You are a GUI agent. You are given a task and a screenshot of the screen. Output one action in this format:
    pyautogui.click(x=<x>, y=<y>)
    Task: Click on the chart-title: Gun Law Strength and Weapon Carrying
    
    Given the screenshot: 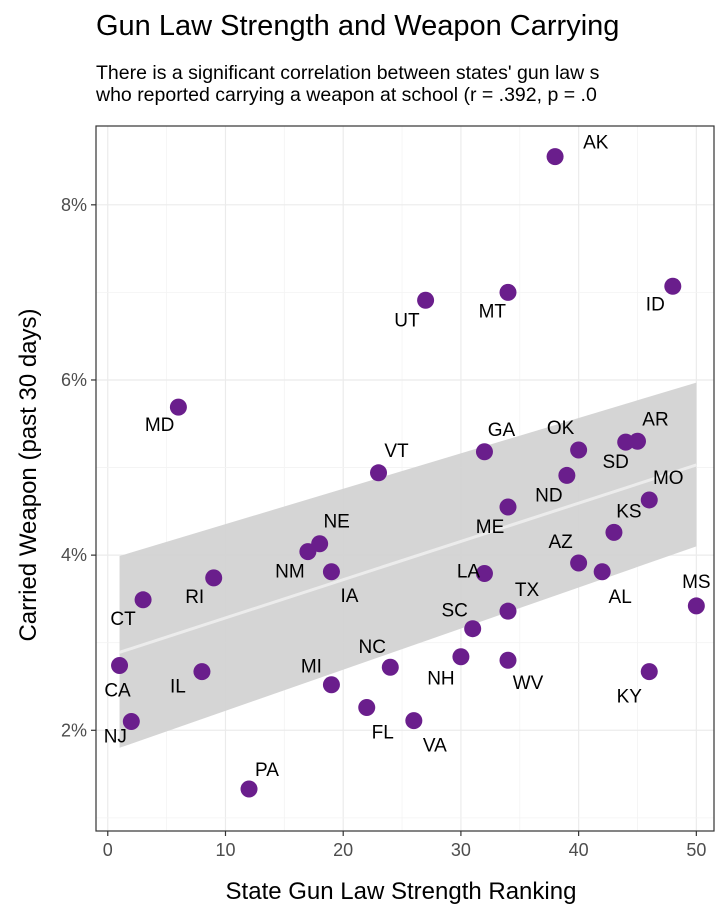 What is the action you would take?
    pyautogui.click(x=358, y=26)
    